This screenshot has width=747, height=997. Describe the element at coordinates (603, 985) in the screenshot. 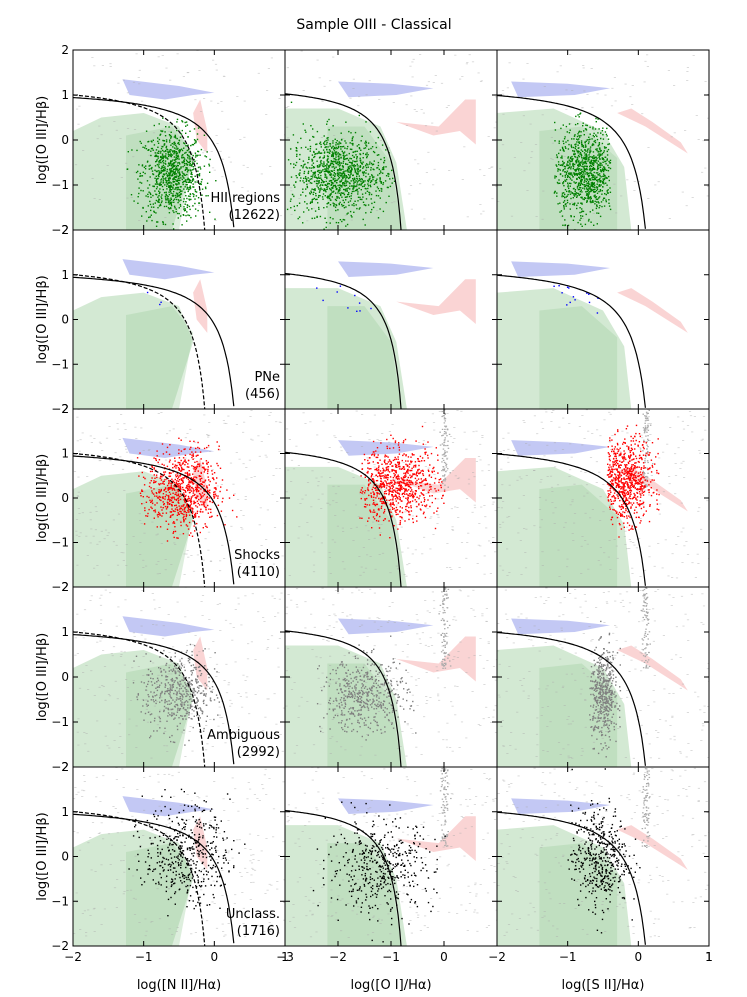

I see `x-axis-label: log([S II]/Hα)` at that location.